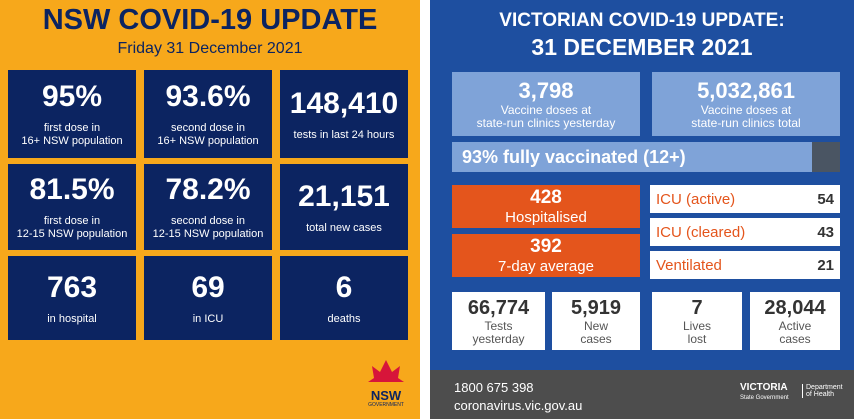 The image size is (854, 419). I want to click on stat-label: Active, so click(795, 325).